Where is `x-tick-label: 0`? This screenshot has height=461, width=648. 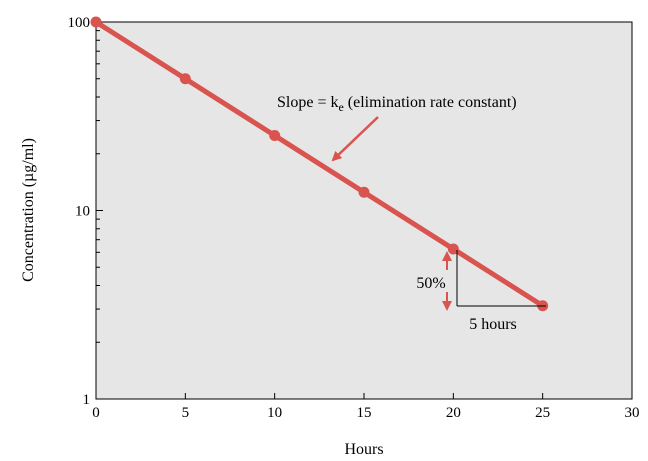
x-tick-label: 0 is located at coordinates (96, 413).